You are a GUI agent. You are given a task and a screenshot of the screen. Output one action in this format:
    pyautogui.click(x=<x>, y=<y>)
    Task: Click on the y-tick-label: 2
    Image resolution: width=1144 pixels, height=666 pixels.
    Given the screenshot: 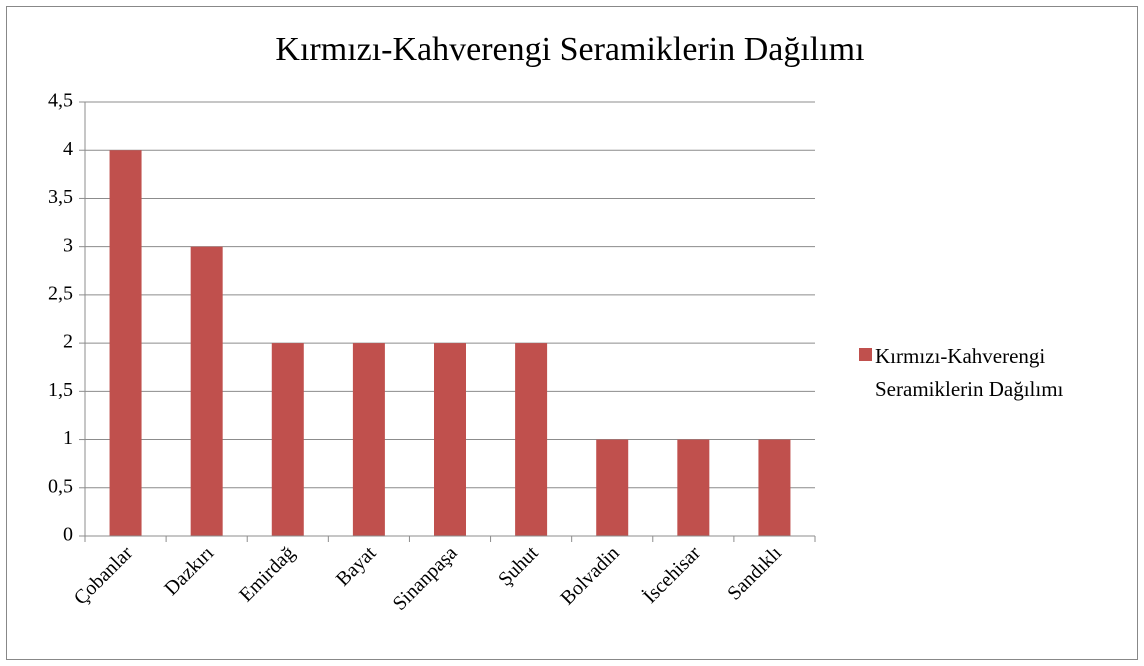 What is the action you would take?
    pyautogui.click(x=68, y=342)
    